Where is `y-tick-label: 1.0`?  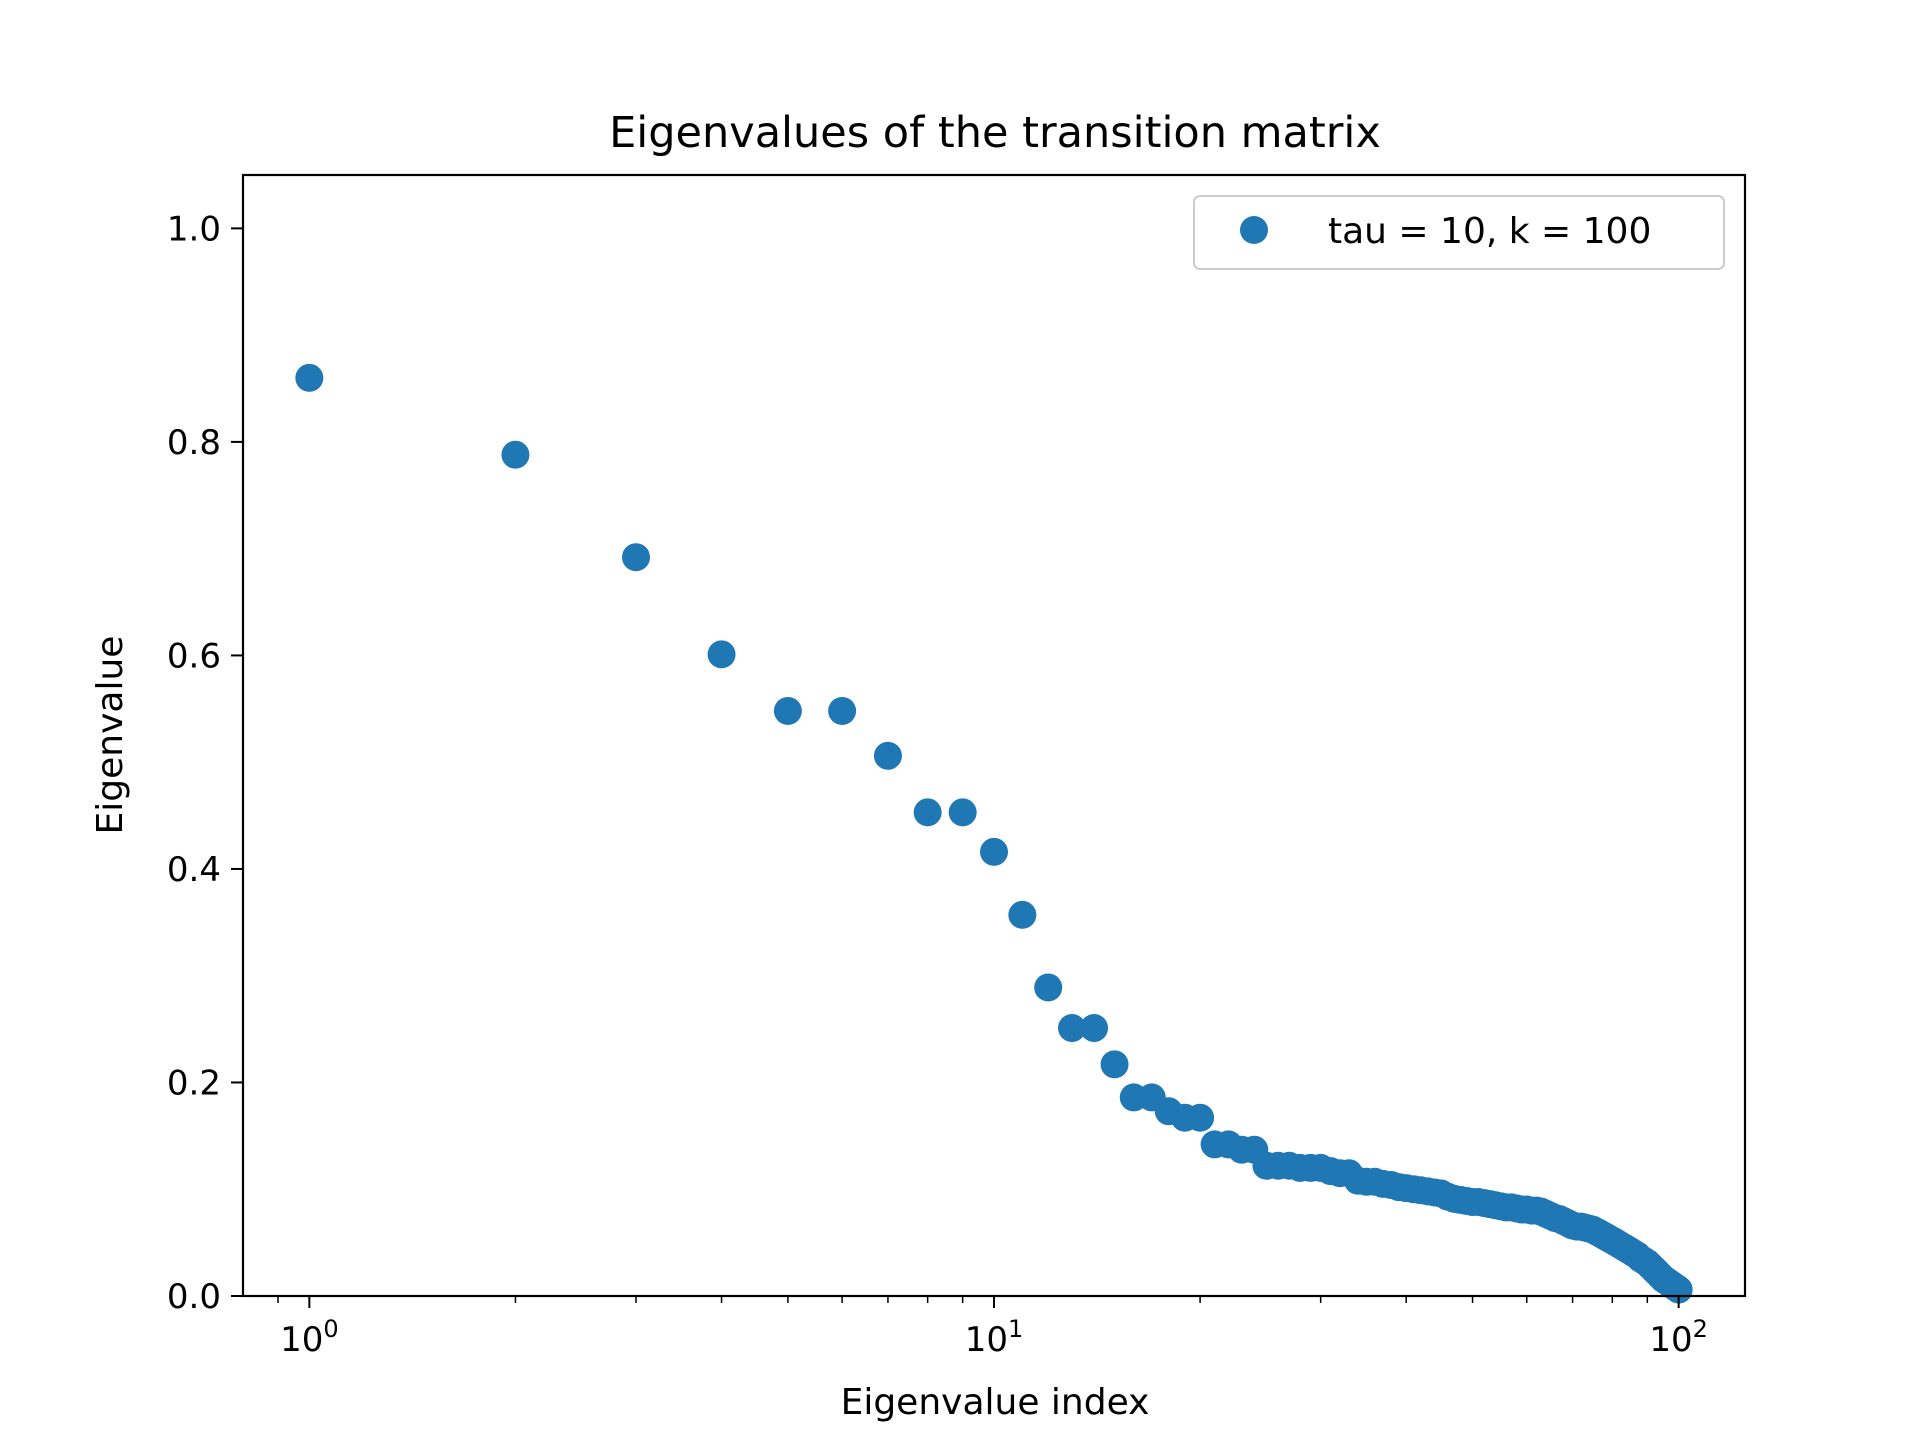
y-tick-label: 1.0 is located at coordinates (194, 229).